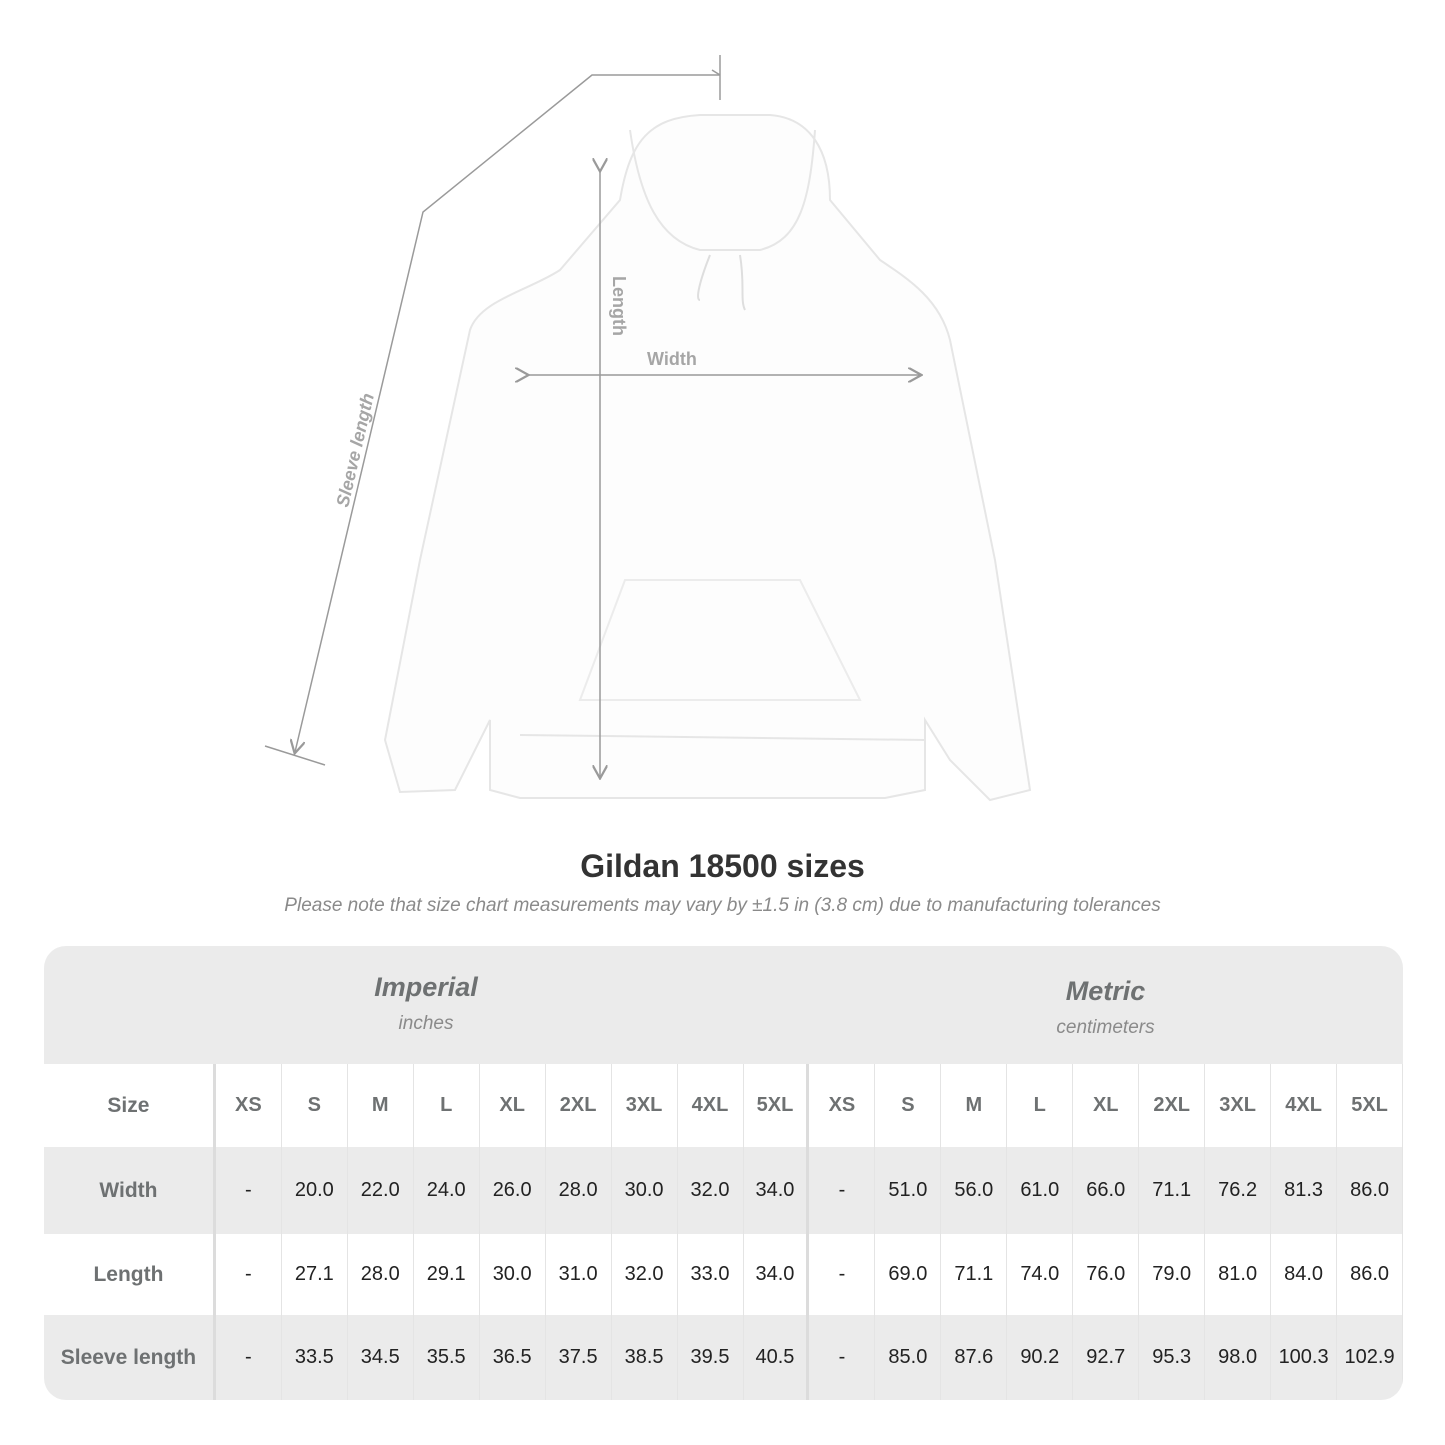  Describe the element at coordinates (1370, 1105) in the screenshot. I see `metric-cell: 5XL` at that location.